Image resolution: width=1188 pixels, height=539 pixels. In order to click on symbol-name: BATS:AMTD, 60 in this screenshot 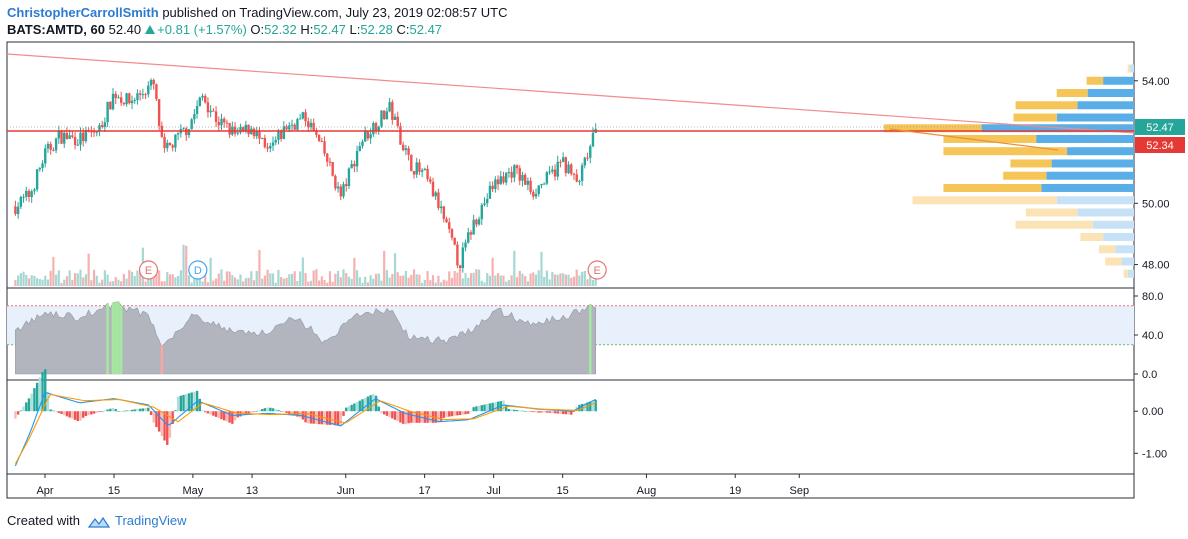, I will do `click(56, 29)`.